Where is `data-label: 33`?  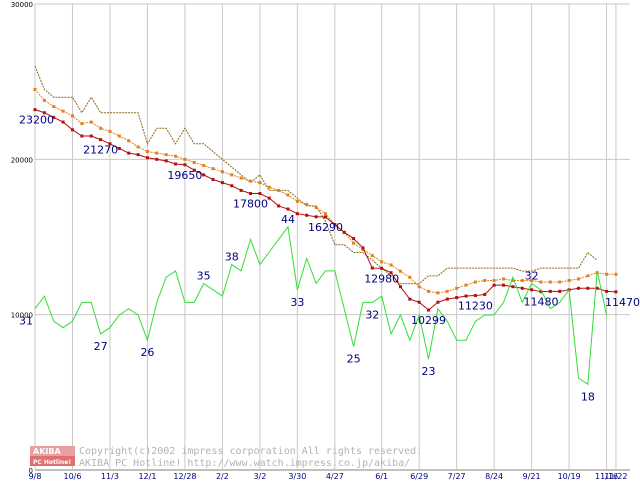 data-label: 33 is located at coordinates (297, 302).